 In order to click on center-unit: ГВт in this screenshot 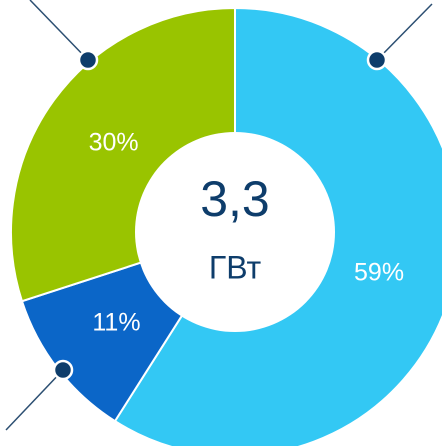, I will do `click(235, 267)`.